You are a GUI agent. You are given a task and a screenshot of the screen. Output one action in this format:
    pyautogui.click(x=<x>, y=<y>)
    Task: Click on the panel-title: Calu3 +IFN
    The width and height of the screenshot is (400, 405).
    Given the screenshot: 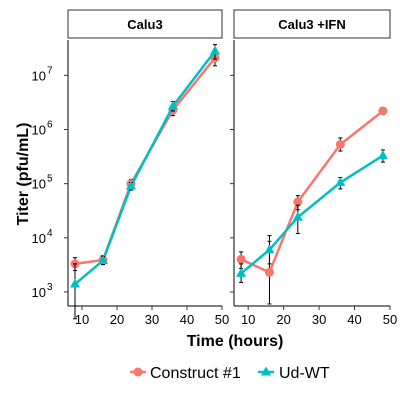 What is the action you would take?
    pyautogui.click(x=312, y=24)
    